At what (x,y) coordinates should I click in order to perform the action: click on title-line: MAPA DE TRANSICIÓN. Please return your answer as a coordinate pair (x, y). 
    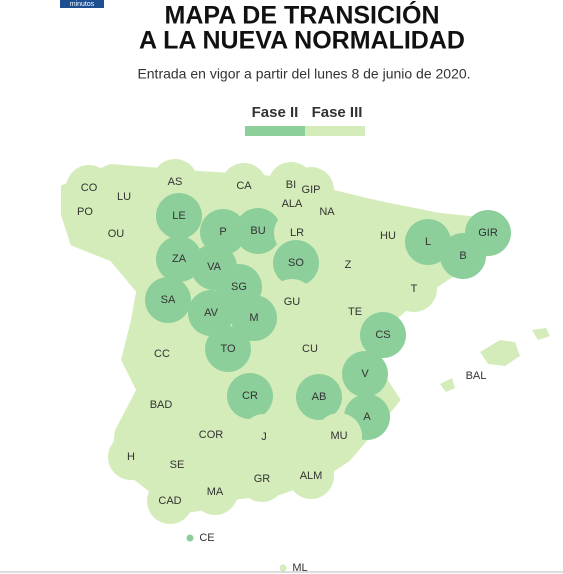
    Looking at the image, I should click on (302, 15).